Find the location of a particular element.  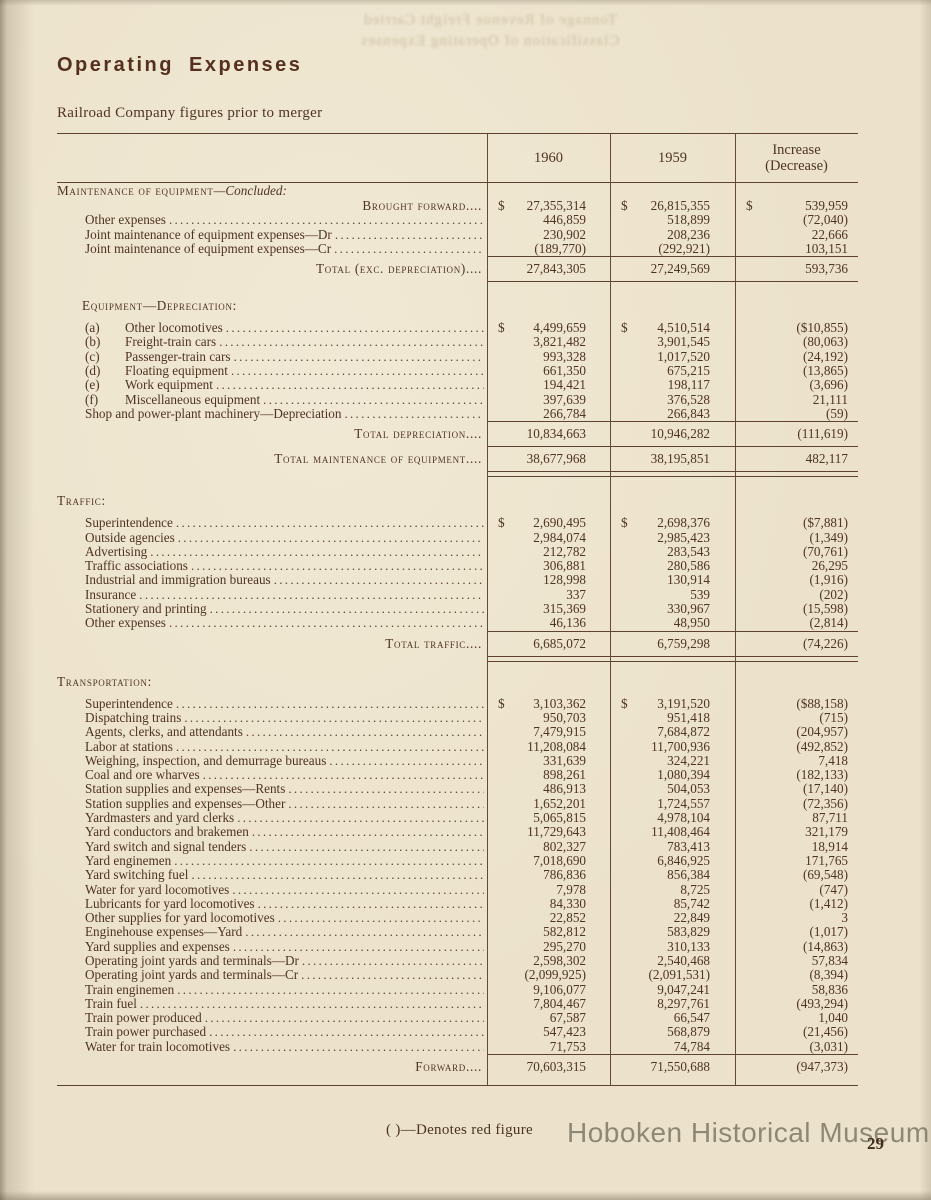

value: 331,639 is located at coordinates (564, 760).